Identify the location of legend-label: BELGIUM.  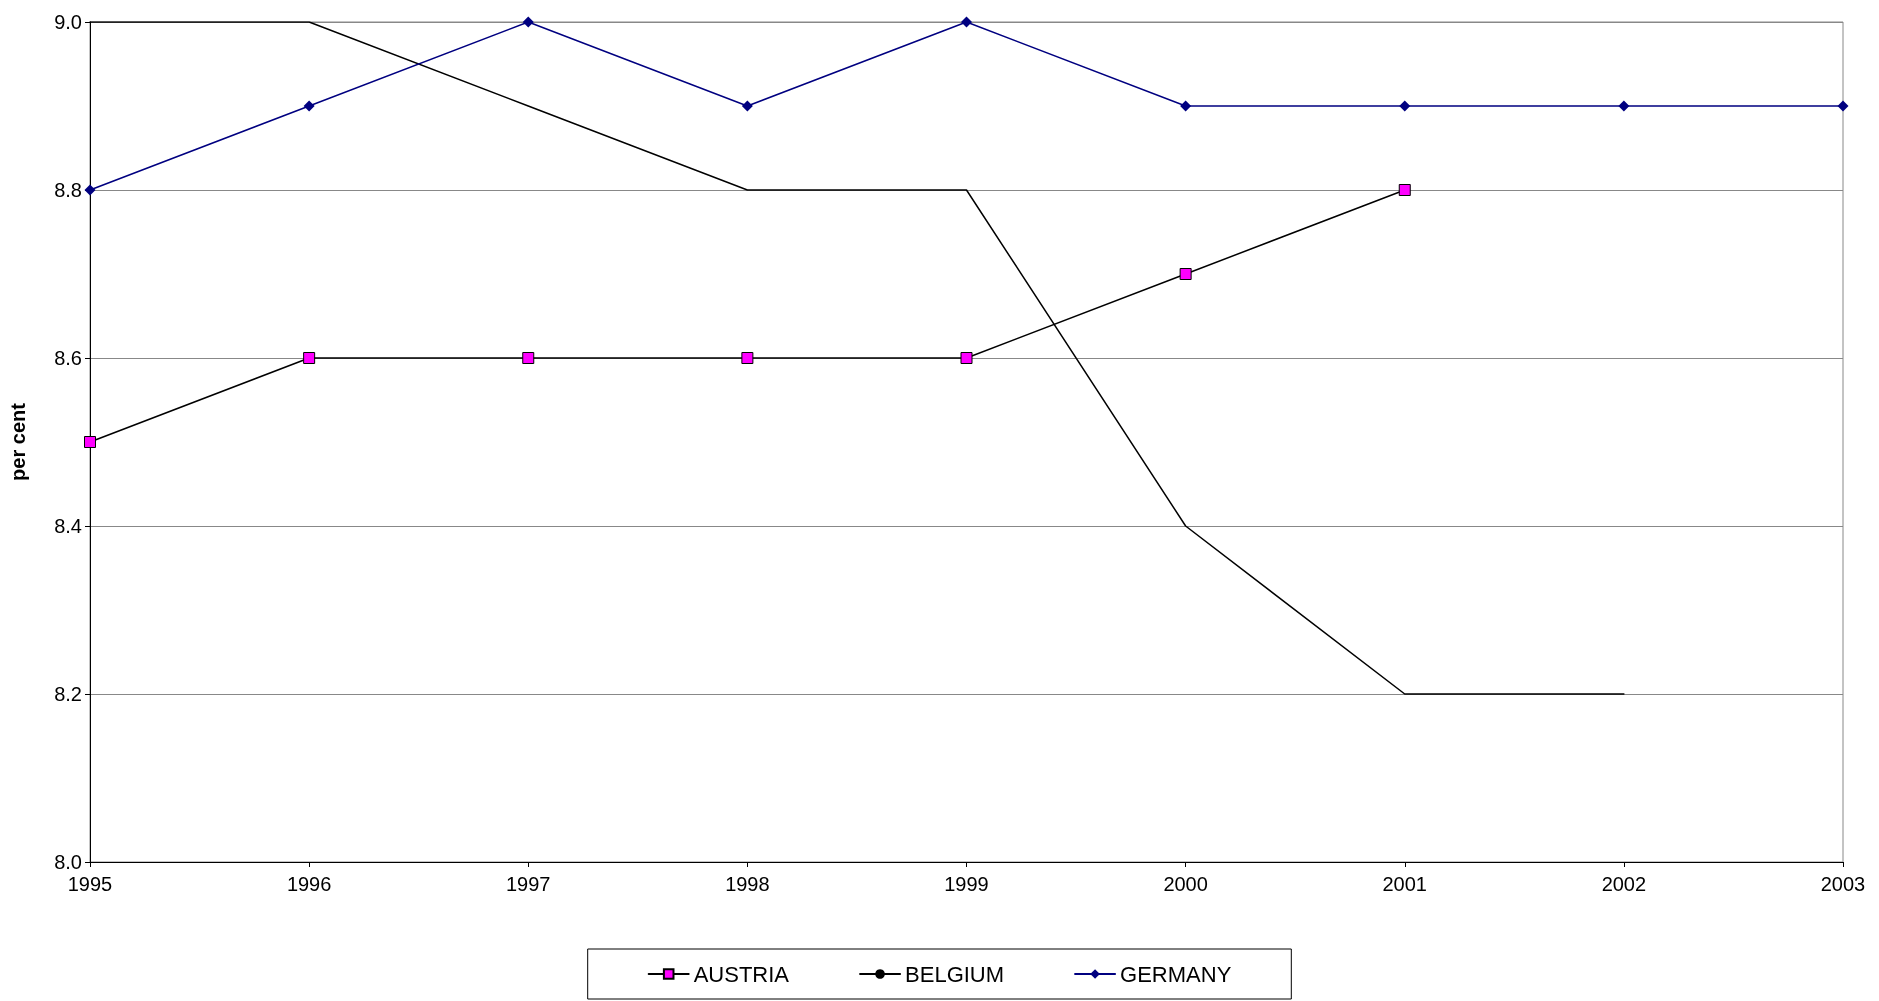
(955, 974).